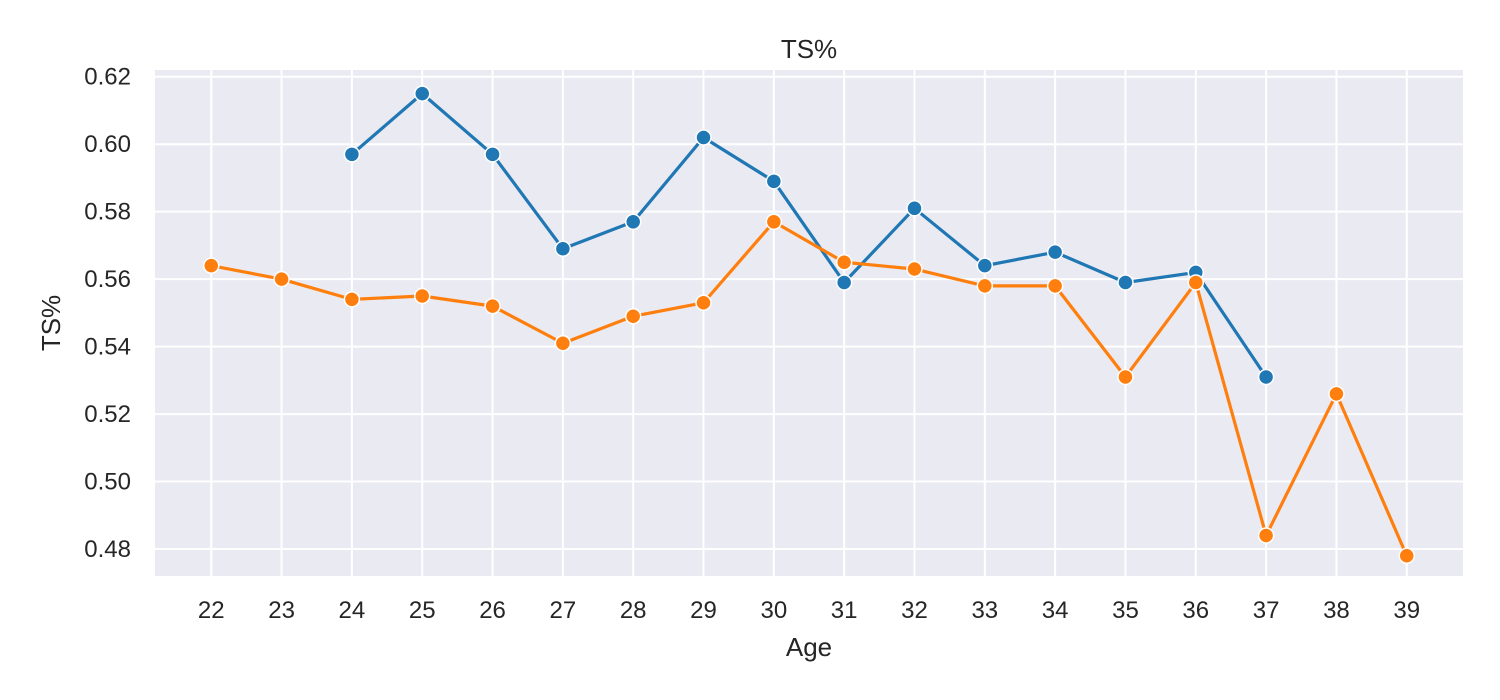  What do you see at coordinates (1195, 610) in the screenshot?
I see `x-tick-label: 36` at bounding box center [1195, 610].